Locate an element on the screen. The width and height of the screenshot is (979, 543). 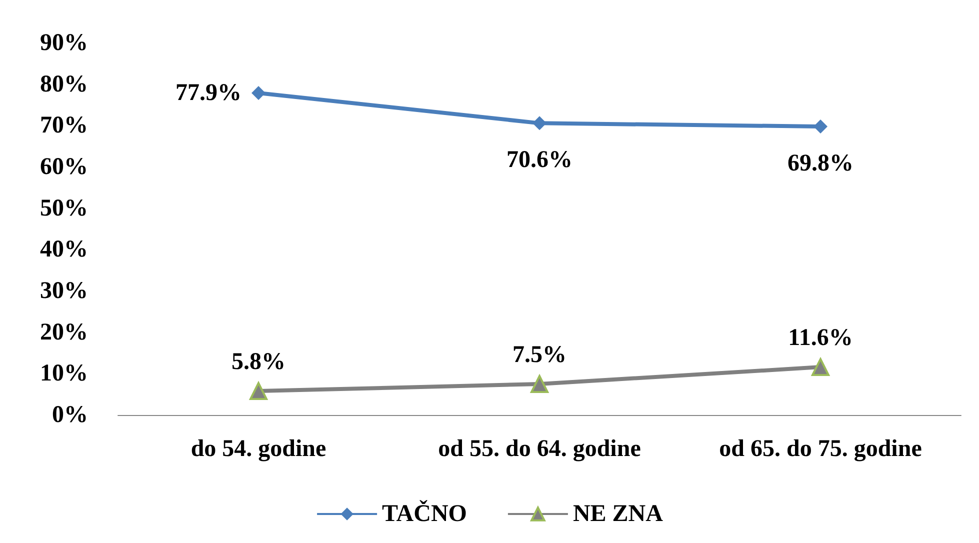
y-tick-label: 20% is located at coordinates (64, 332).